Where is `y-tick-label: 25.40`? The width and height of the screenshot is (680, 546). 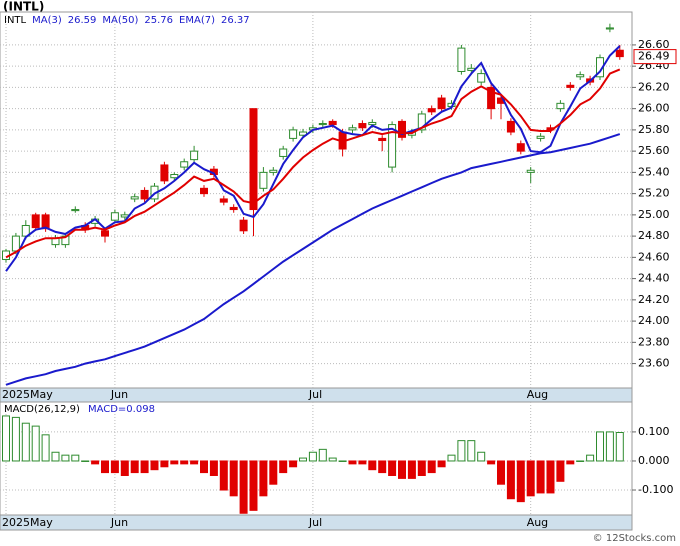
y-tick-label: 25.40 is located at coordinates (654, 171).